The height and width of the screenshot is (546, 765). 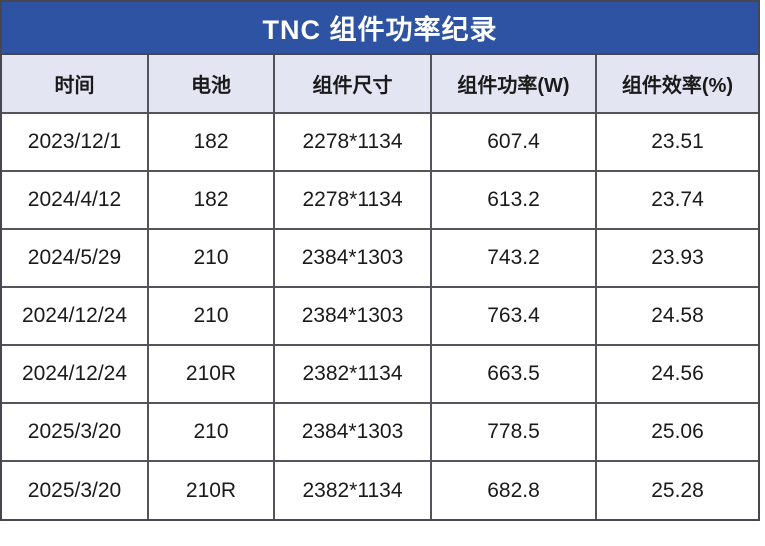 I want to click on column-header-time: 时间, so click(x=75, y=84).